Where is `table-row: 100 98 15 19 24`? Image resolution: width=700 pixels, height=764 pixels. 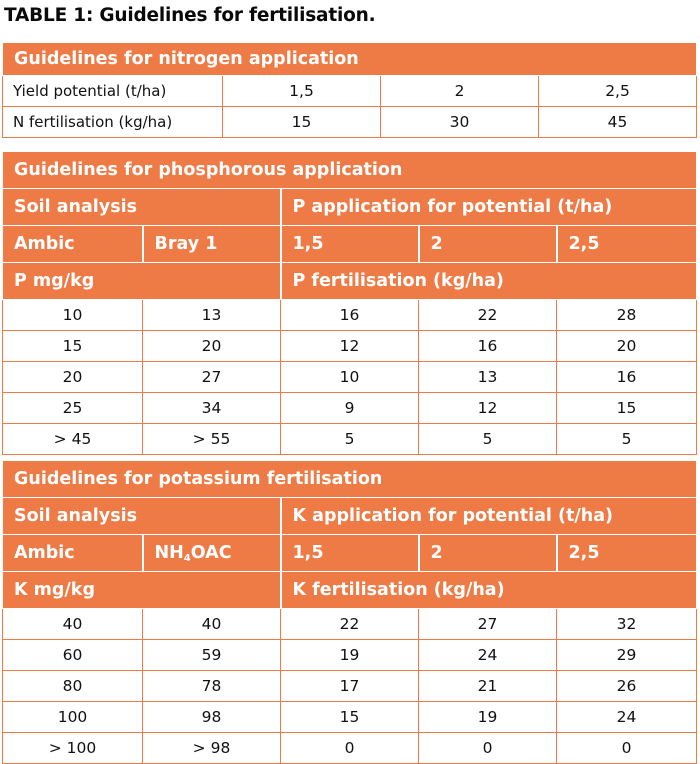
table-row: 100 98 15 19 24 is located at coordinates (350, 717).